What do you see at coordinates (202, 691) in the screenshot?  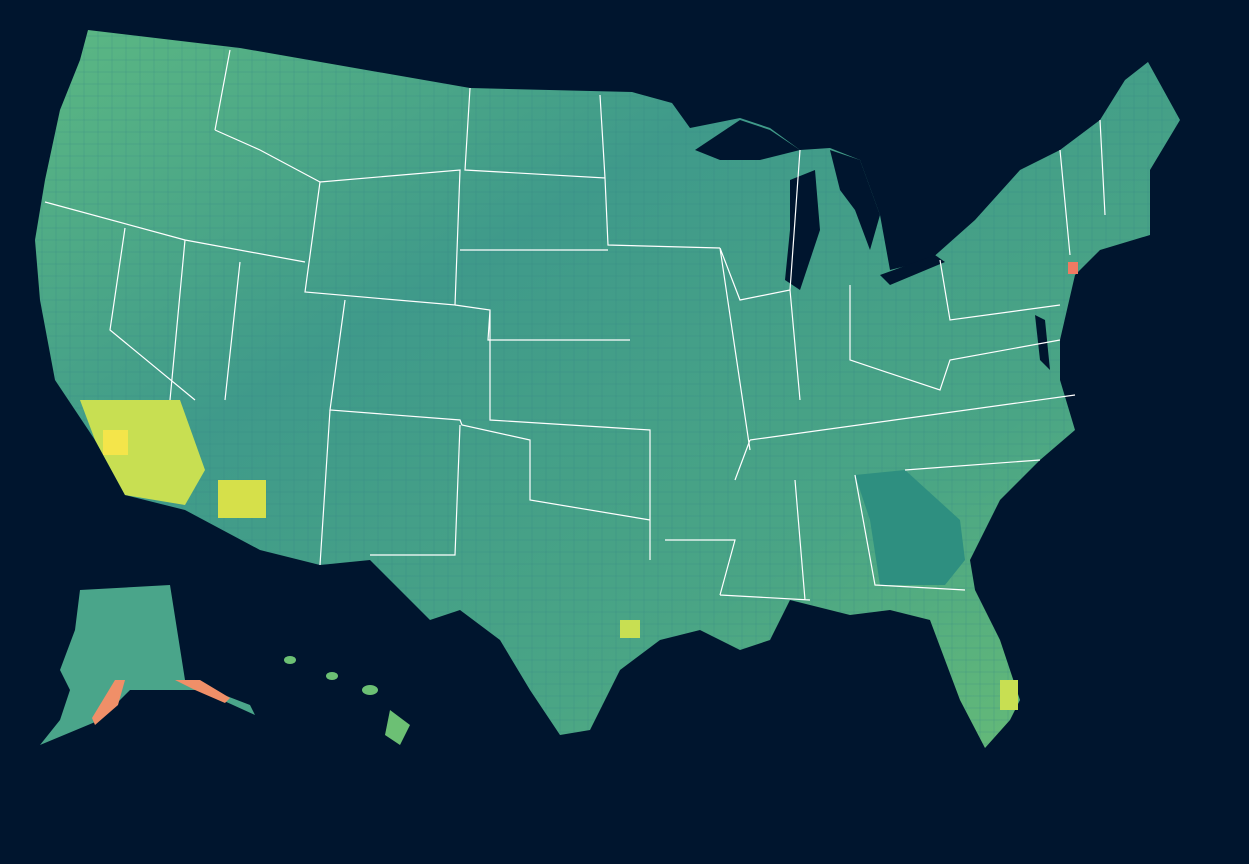 I see `alaska-southeast` at bounding box center [202, 691].